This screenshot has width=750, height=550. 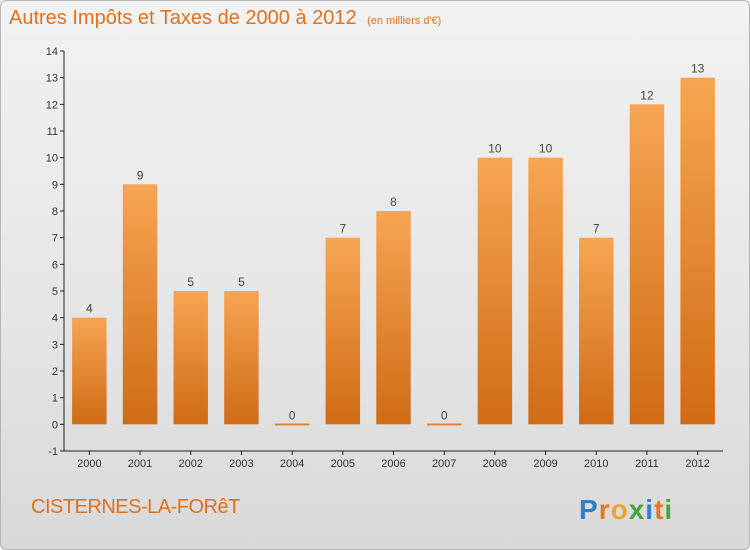 I want to click on x-tick-label: 2009, so click(x=545, y=464).